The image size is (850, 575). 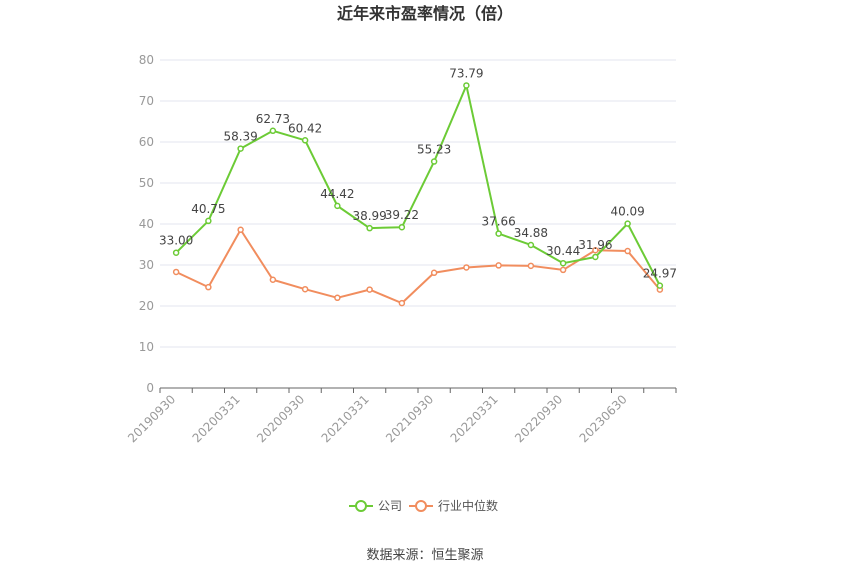 I want to click on y-tick-label: 80, so click(x=146, y=60).